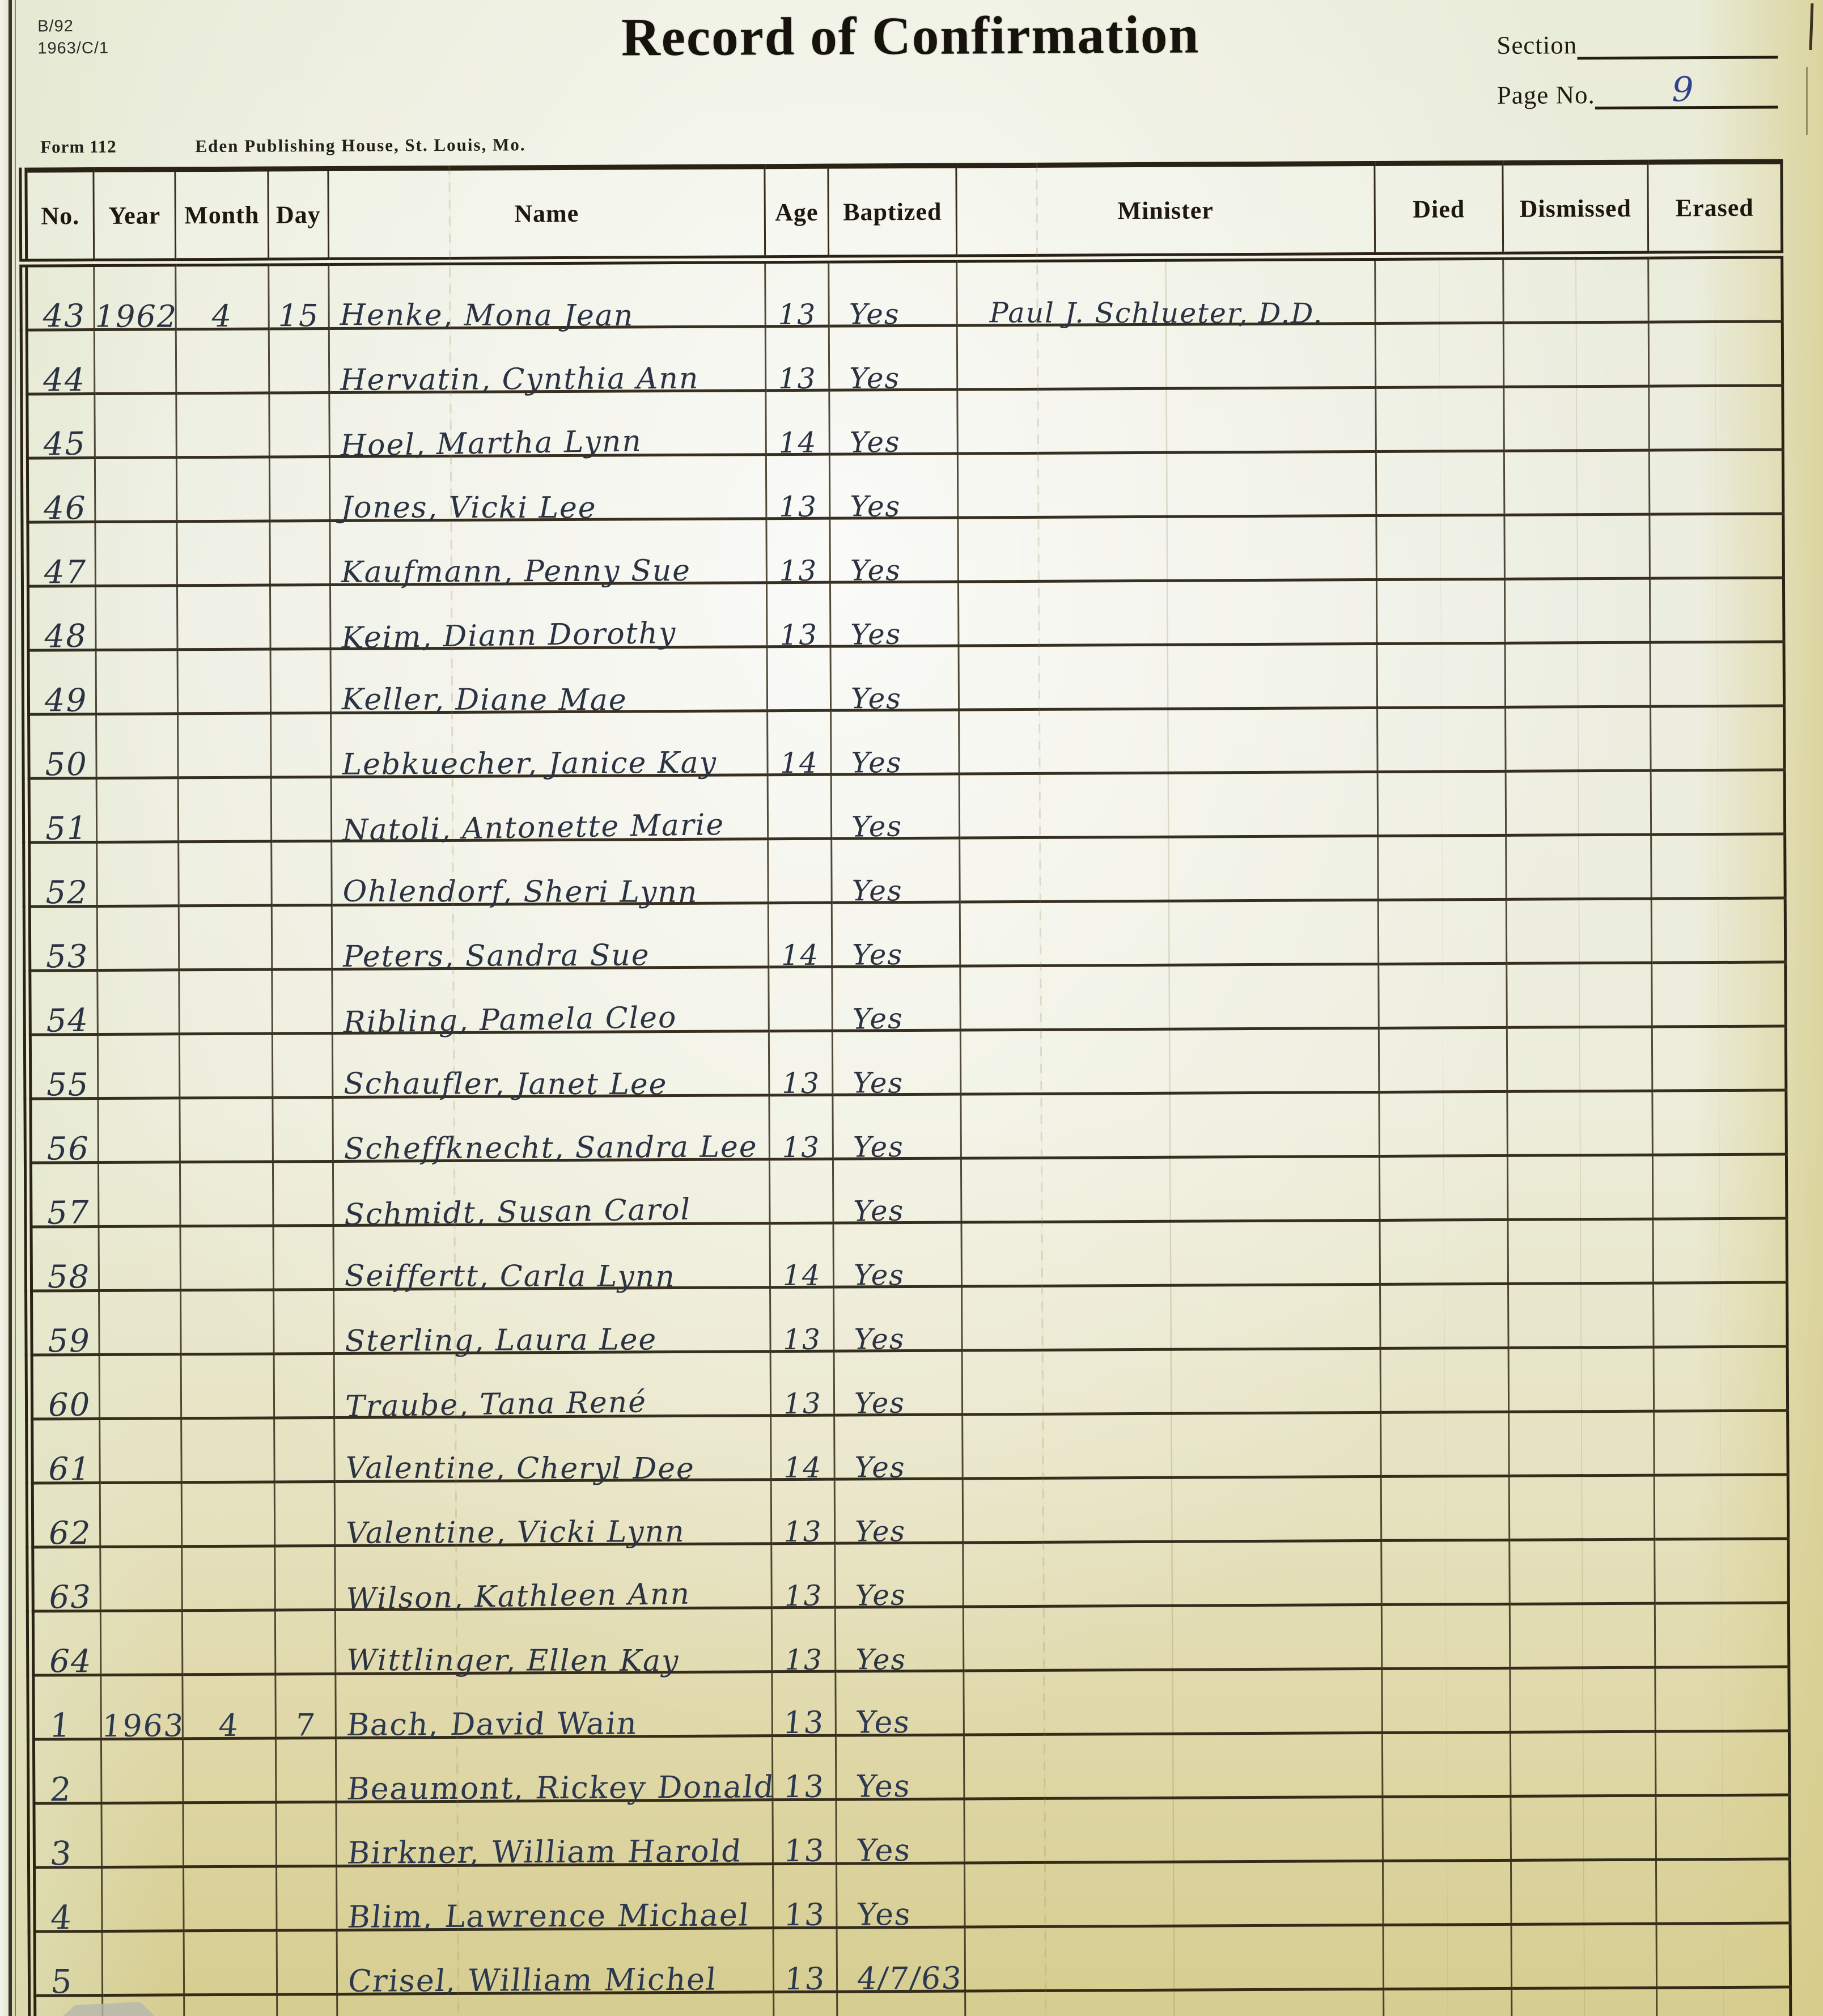  I want to click on handwritten-baptized: 4/7/63, so click(910, 1978).